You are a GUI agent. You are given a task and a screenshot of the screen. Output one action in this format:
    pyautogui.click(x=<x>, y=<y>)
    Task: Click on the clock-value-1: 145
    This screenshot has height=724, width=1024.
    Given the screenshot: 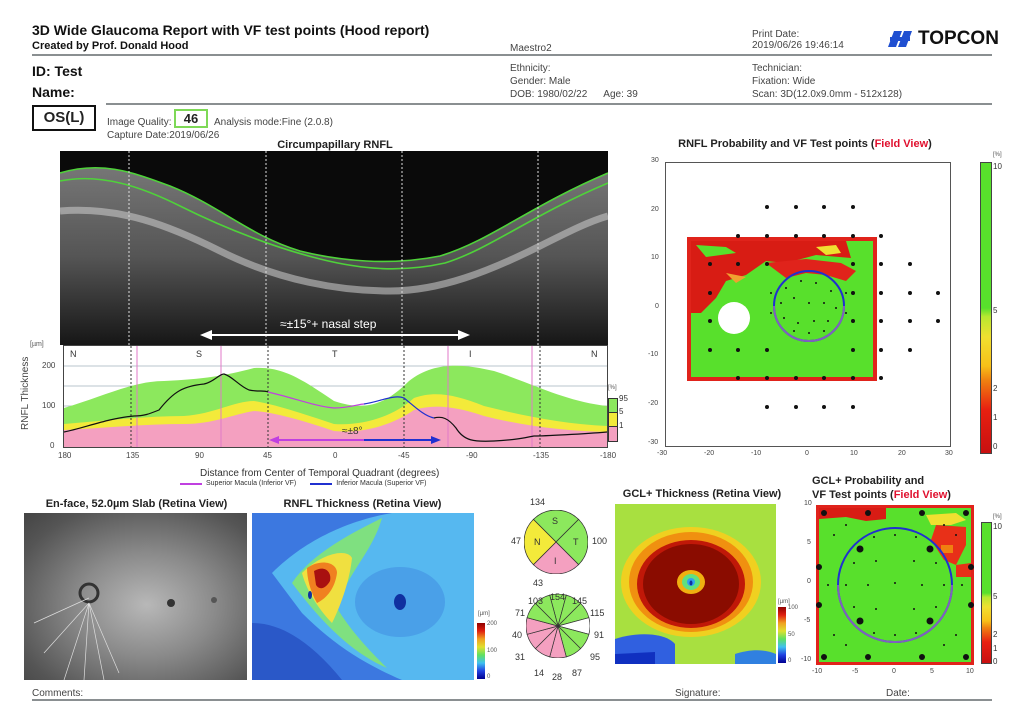 What is the action you would take?
    pyautogui.click(x=580, y=601)
    